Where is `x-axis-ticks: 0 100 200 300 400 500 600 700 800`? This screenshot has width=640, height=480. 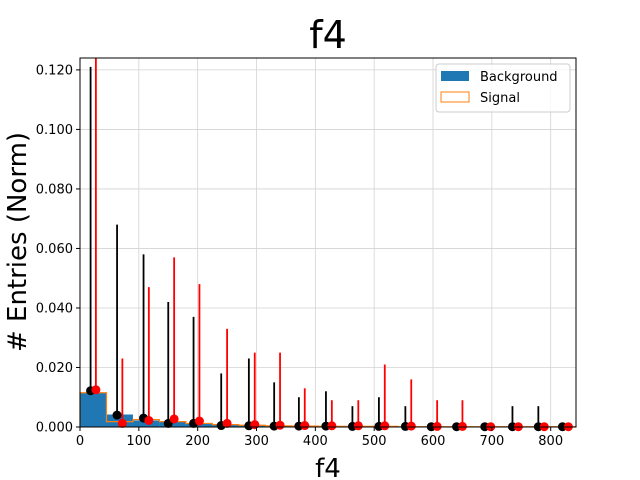
x-axis-ticks: 0 100 200 300 400 500 600 700 800 is located at coordinates (319, 438).